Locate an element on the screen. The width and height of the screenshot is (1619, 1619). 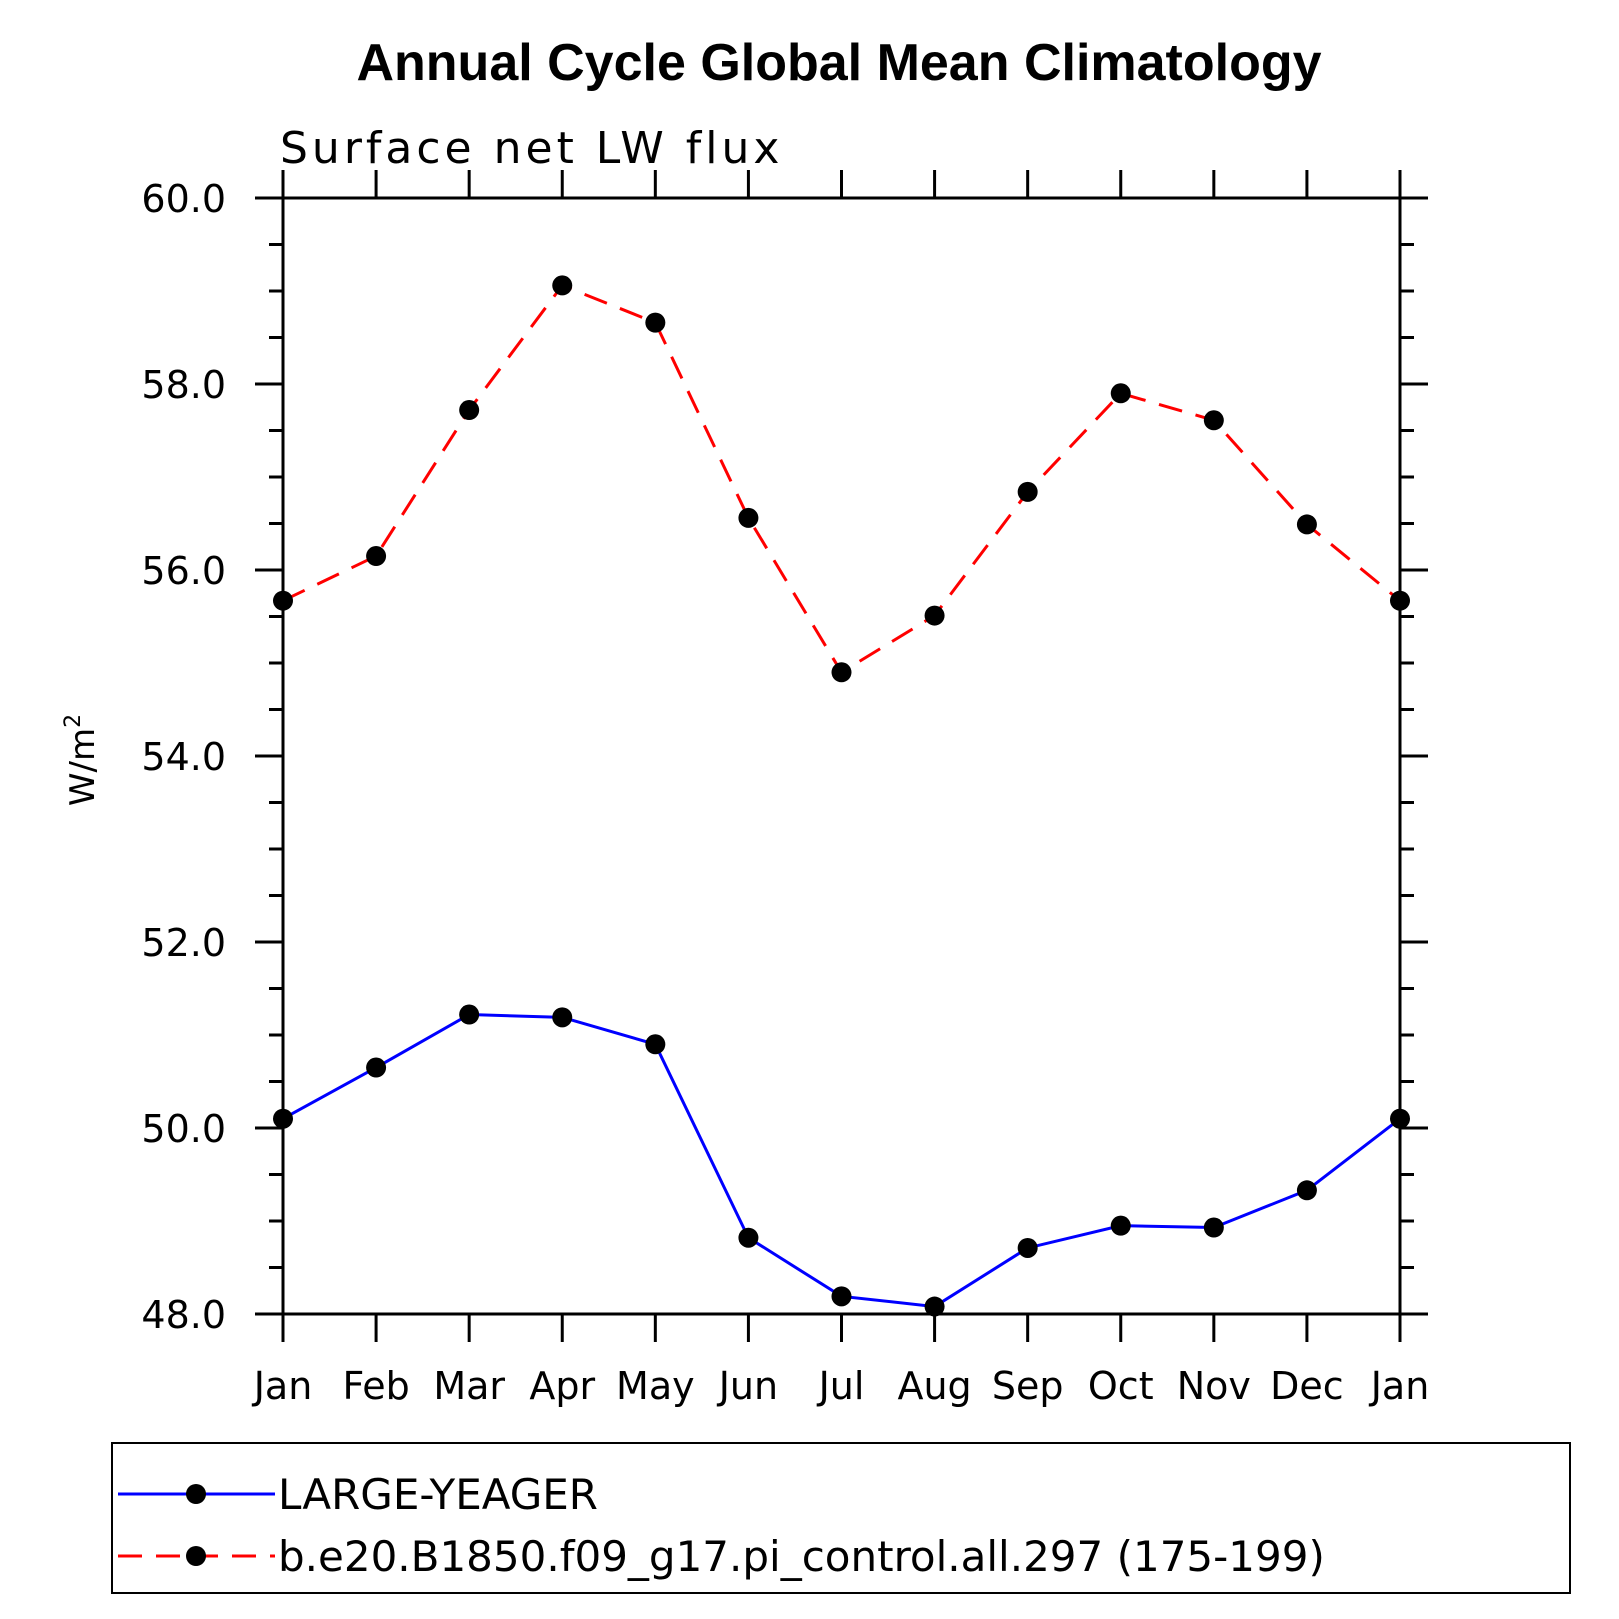
x-tick-label: May is located at coordinates (655, 1386).